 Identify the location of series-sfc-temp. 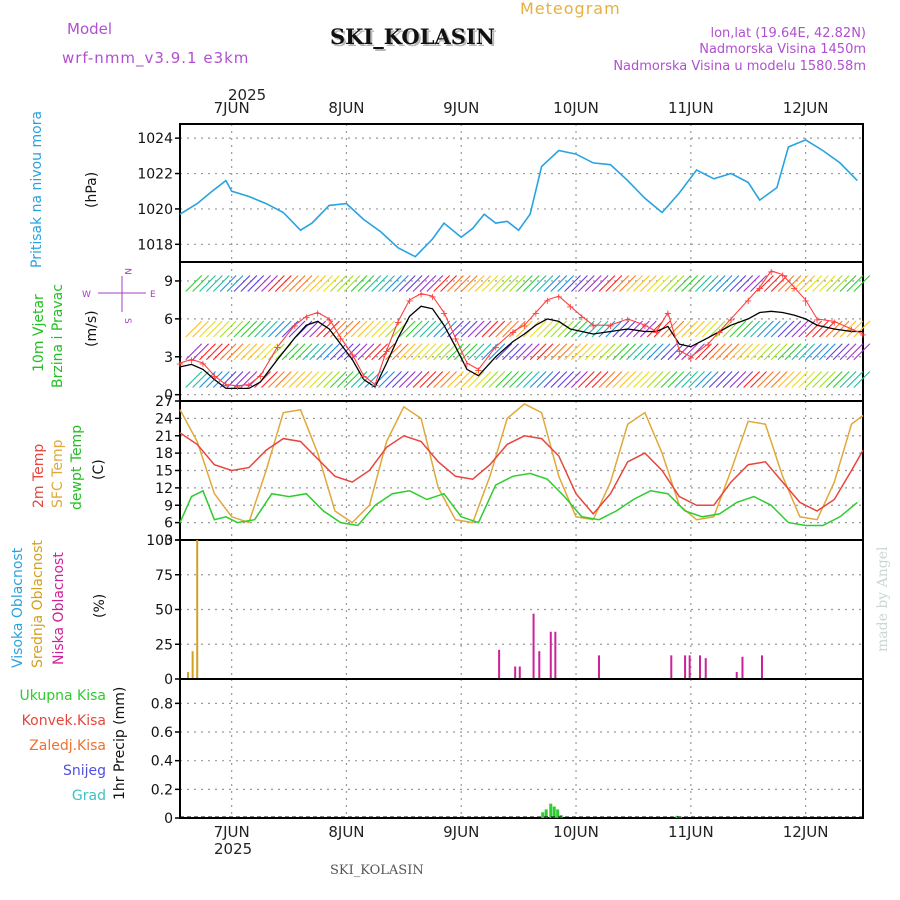
(521, 463).